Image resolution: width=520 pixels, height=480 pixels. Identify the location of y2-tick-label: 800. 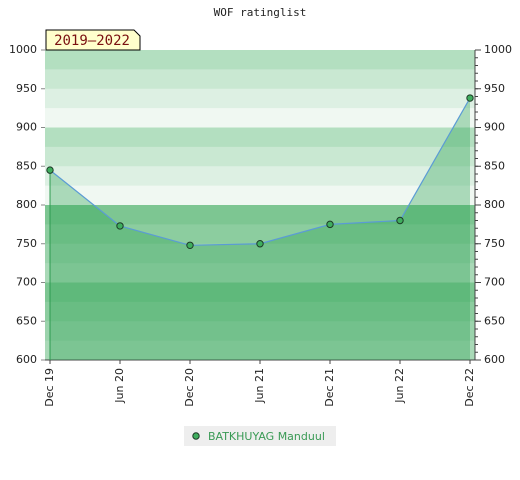
(494, 204).